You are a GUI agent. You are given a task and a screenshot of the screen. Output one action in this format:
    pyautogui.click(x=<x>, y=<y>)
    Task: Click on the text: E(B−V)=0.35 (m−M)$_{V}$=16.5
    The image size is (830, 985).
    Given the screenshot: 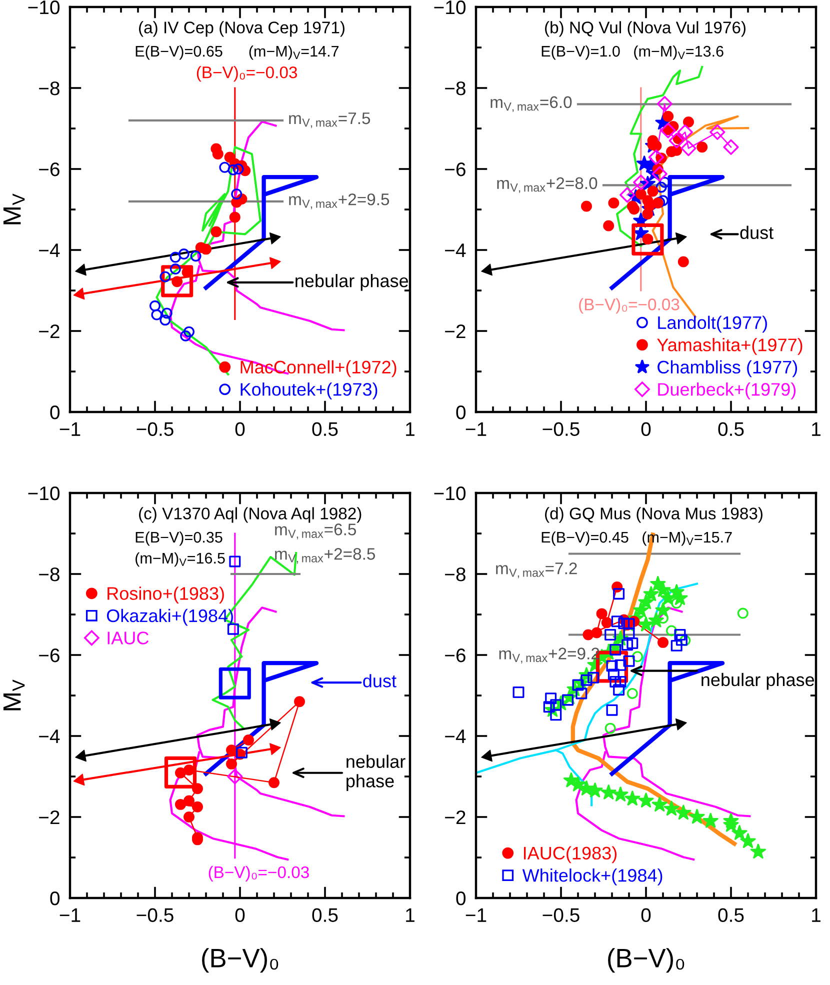 What is the action you would take?
    pyautogui.click(x=180, y=549)
    